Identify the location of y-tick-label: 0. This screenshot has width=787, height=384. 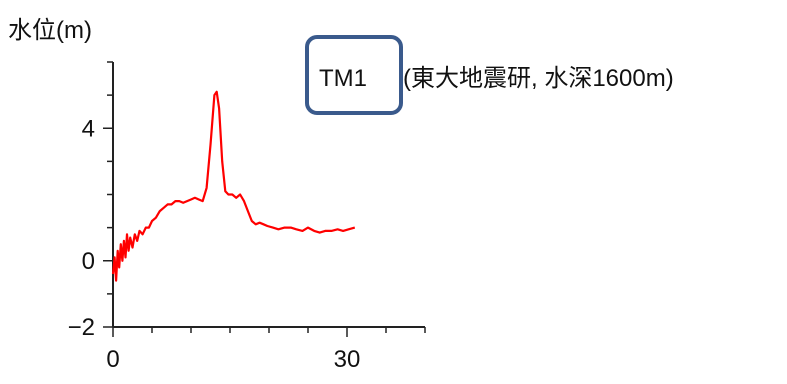
(88, 261).